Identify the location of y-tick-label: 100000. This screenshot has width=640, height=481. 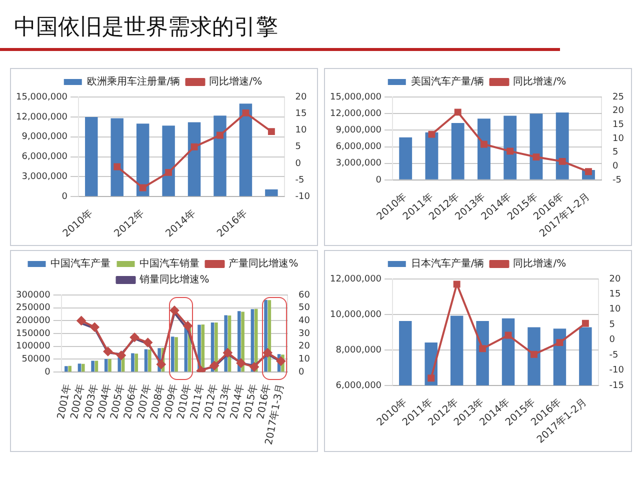
(33, 347).